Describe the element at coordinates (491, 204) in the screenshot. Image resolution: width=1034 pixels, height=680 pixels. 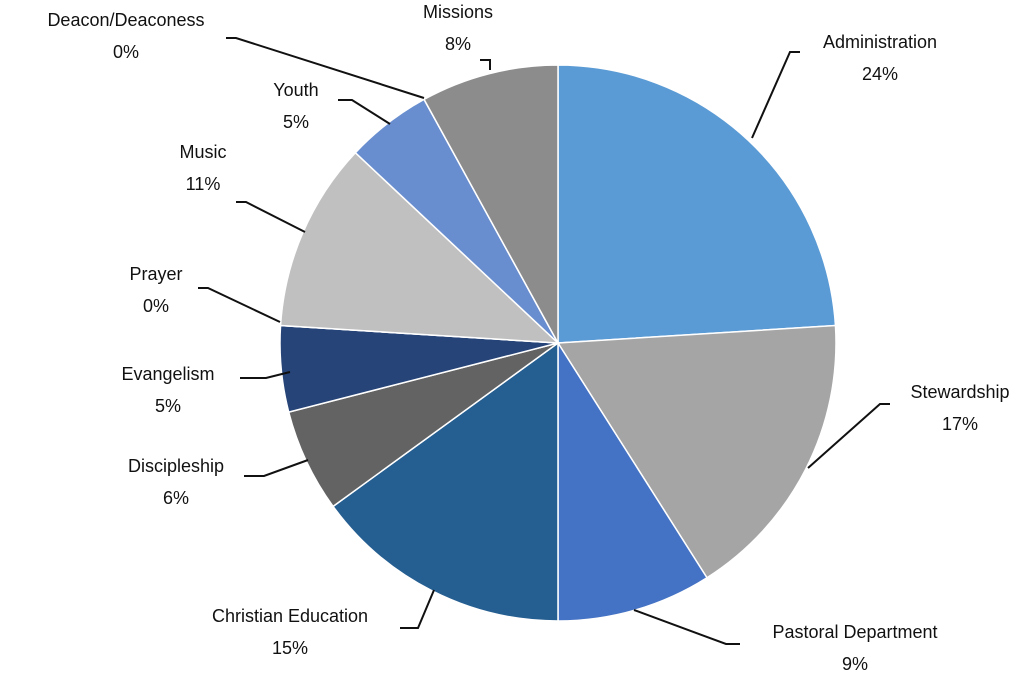
I see `pie-slice-missions` at that location.